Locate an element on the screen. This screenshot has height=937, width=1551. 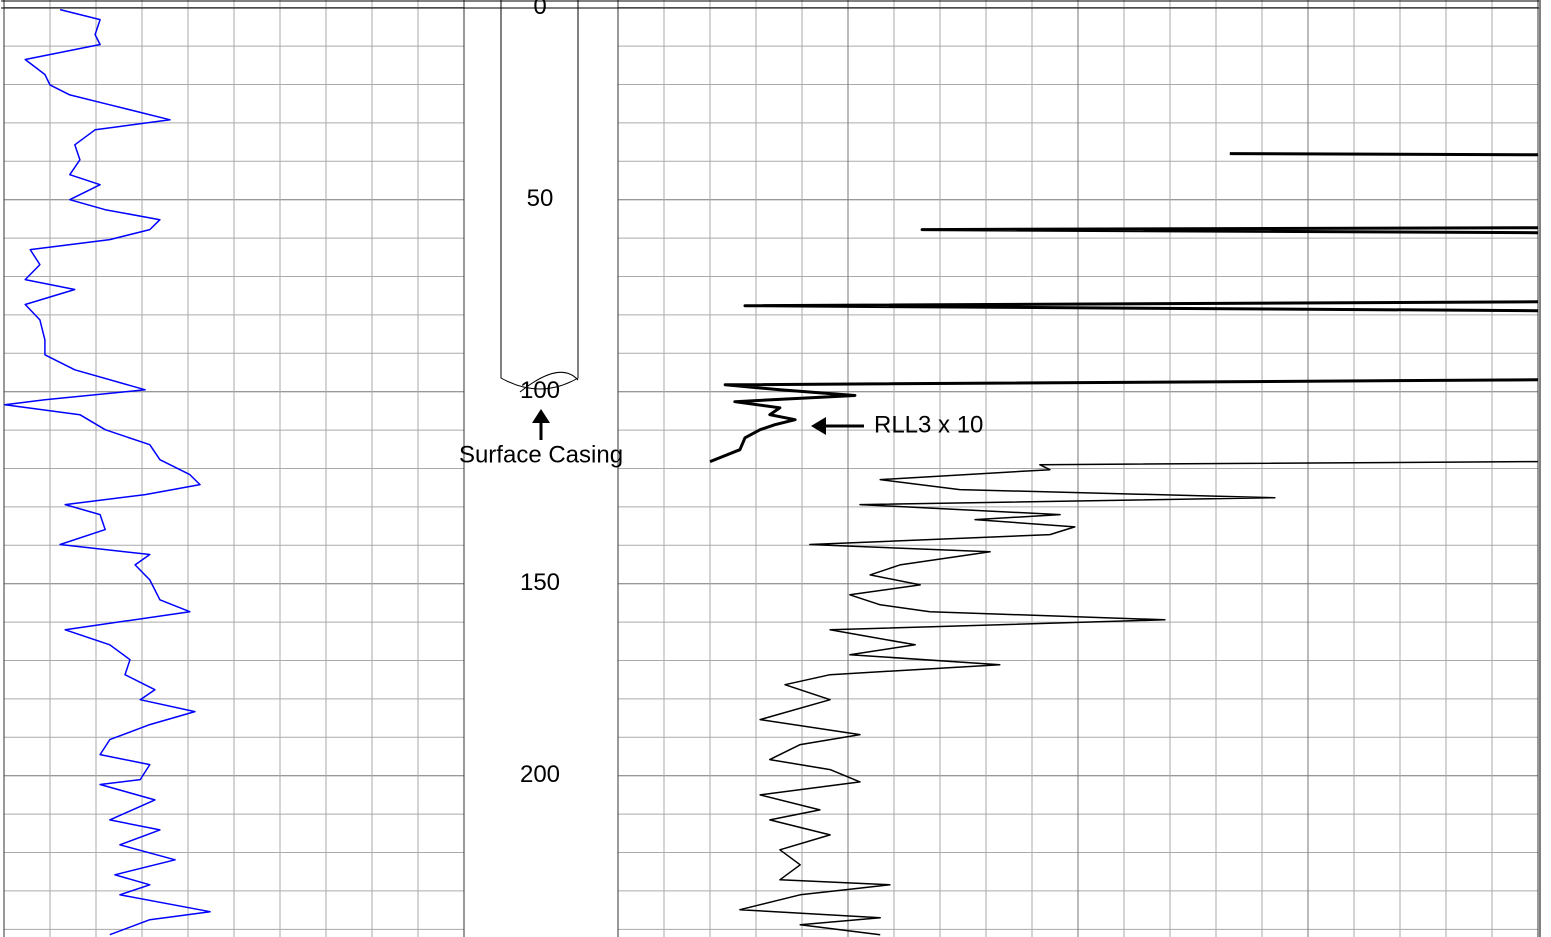
casing is located at coordinates (539, 195).